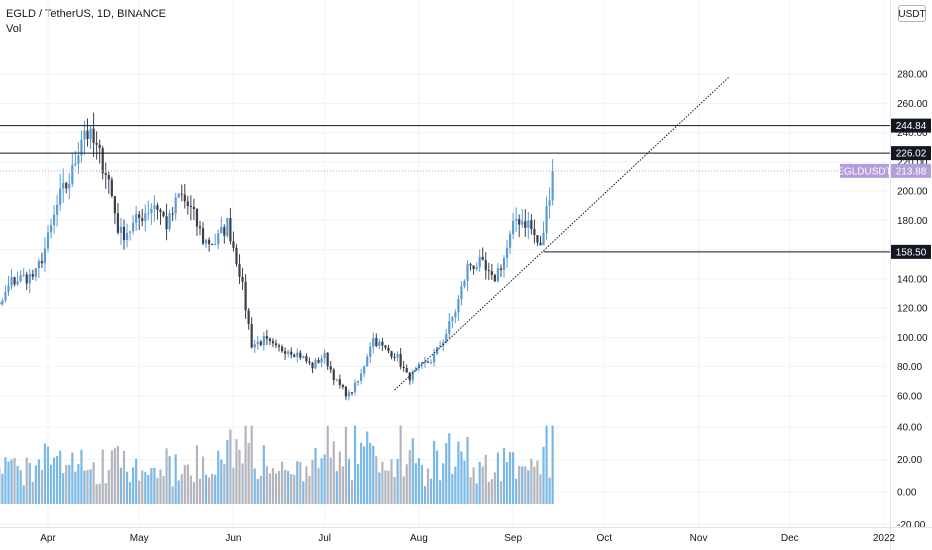 The image size is (932, 550). Describe the element at coordinates (884, 538) in the screenshot. I see `time-axis-label: 2022` at that location.